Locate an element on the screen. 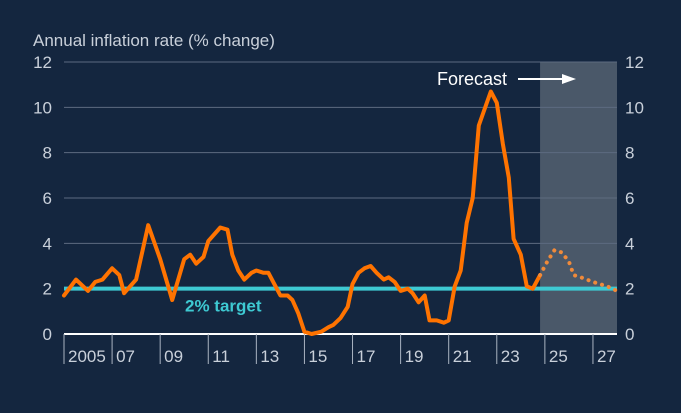 The width and height of the screenshot is (681, 413). y-tick-label-right: 10 is located at coordinates (634, 107).